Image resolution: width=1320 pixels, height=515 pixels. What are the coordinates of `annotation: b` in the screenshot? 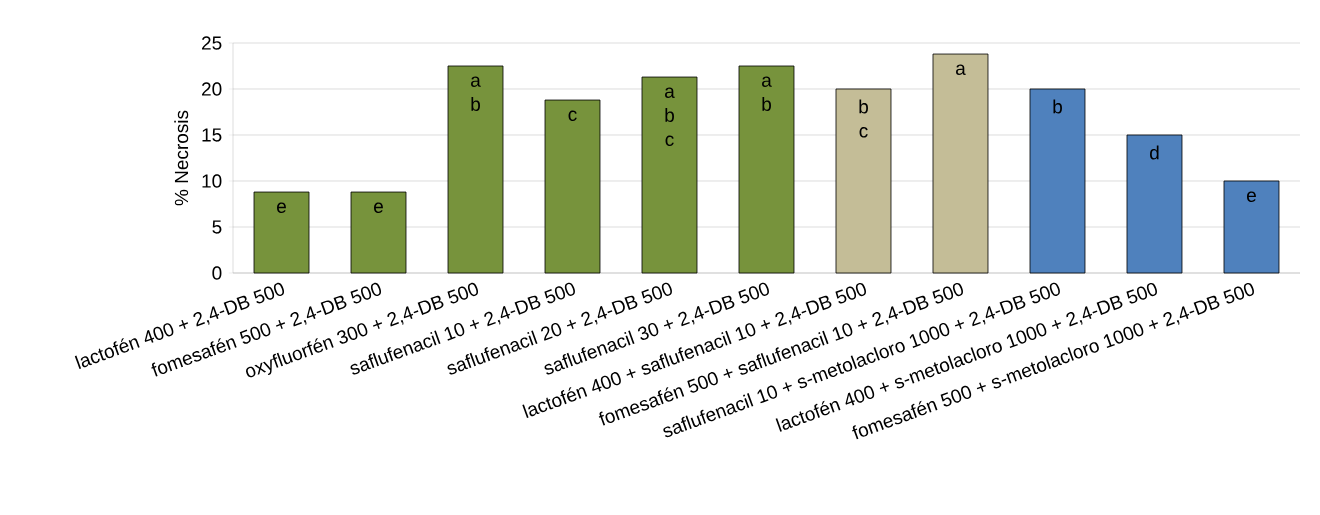 It's located at (1057, 106).